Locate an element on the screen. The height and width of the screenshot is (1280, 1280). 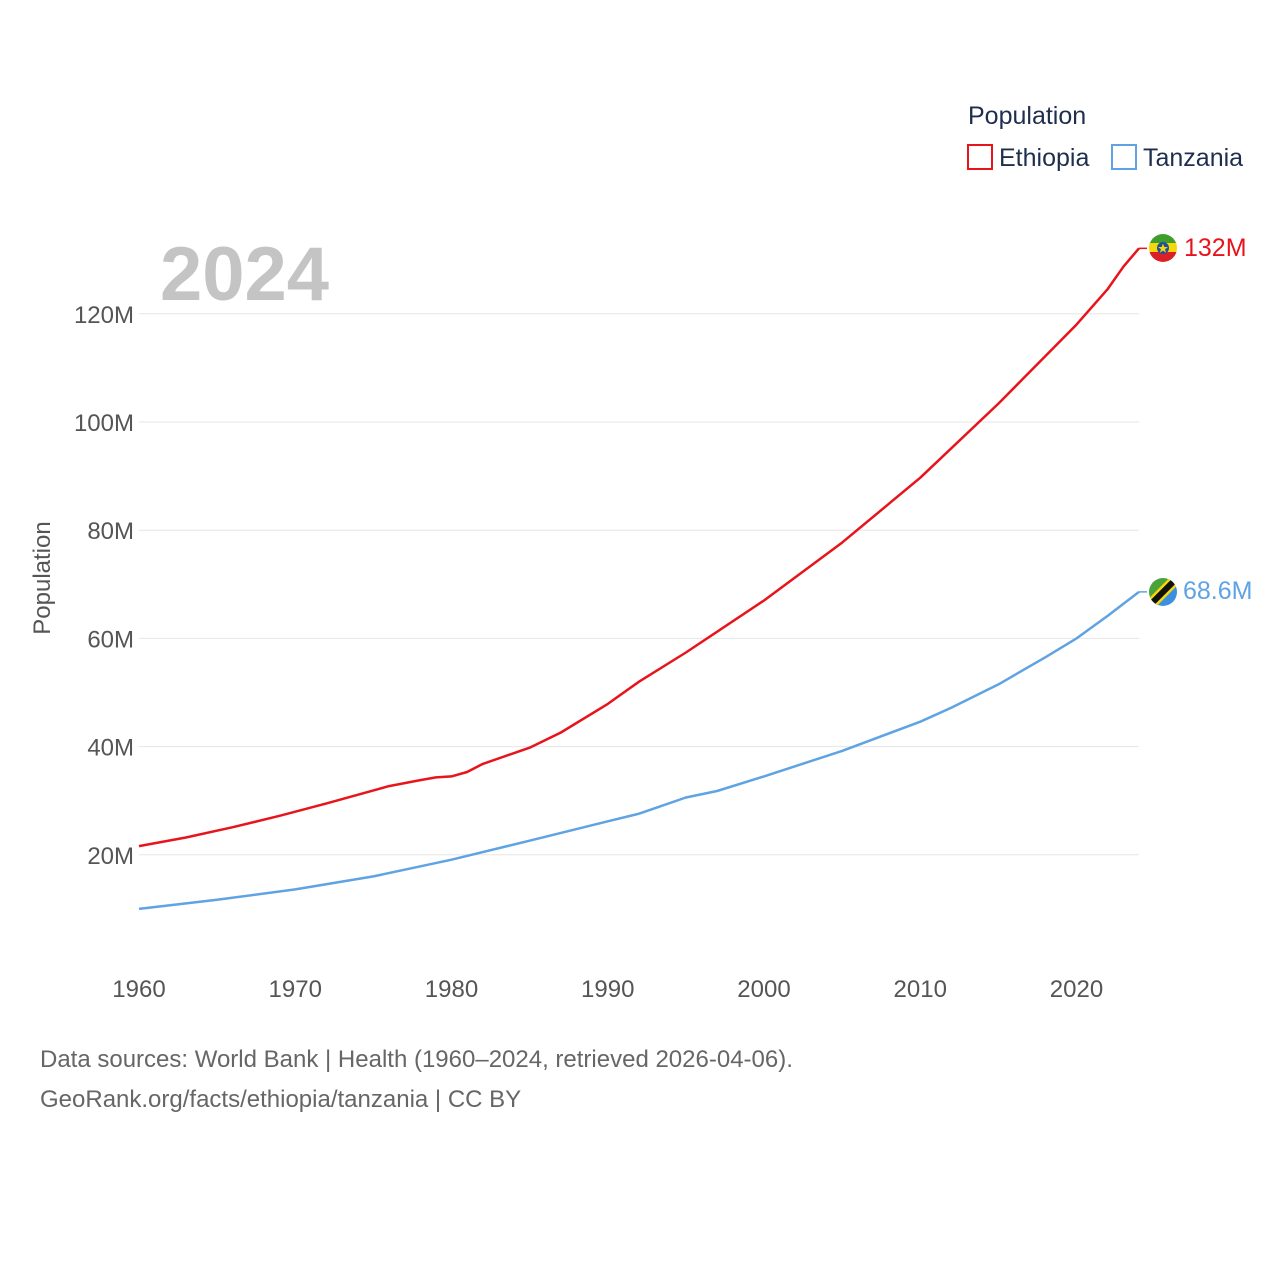
legend-swatch-ethiopia is located at coordinates (980, 157).